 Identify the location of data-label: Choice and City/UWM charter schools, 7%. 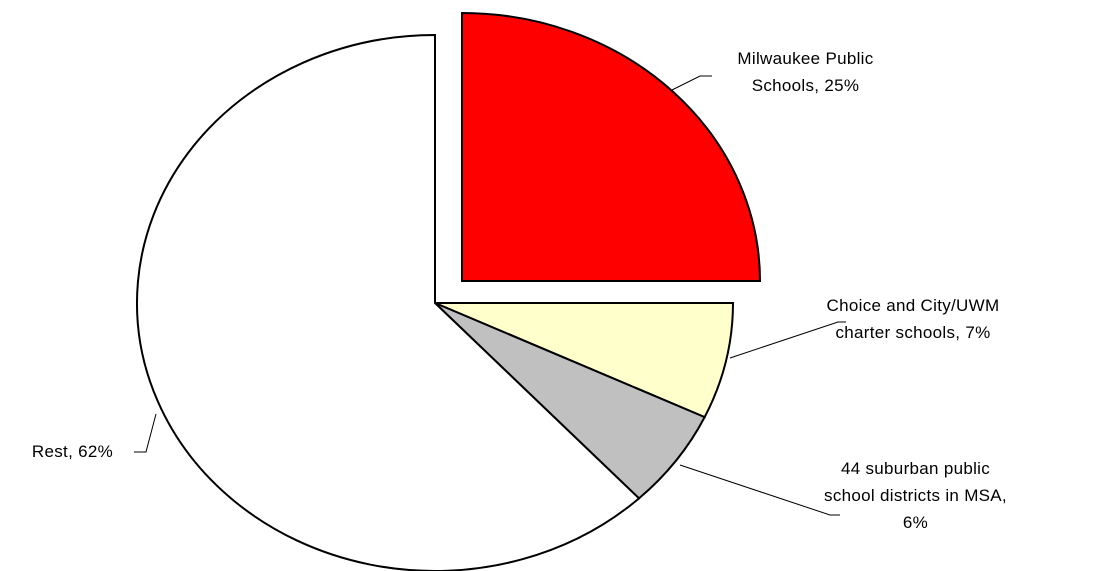
(913, 319).